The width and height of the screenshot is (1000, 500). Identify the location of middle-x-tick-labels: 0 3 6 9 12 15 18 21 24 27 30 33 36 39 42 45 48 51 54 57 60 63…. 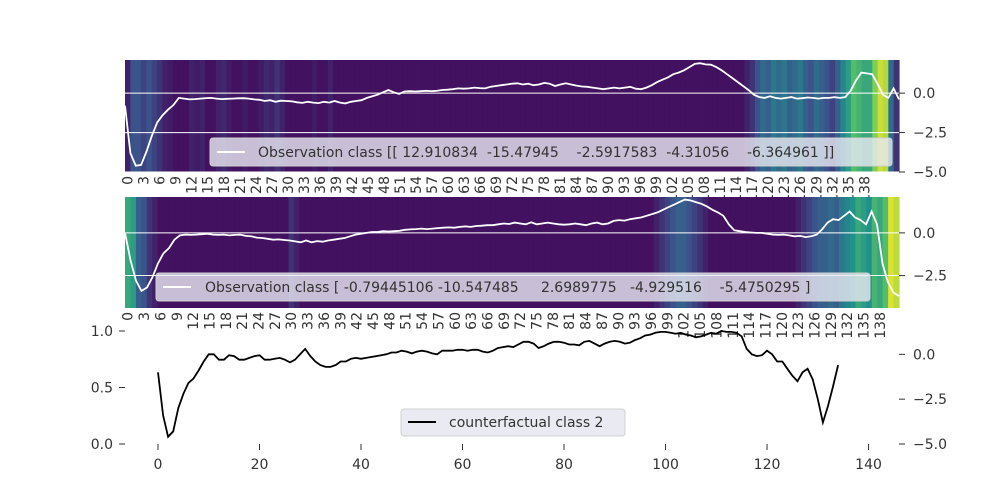
(505, 325).